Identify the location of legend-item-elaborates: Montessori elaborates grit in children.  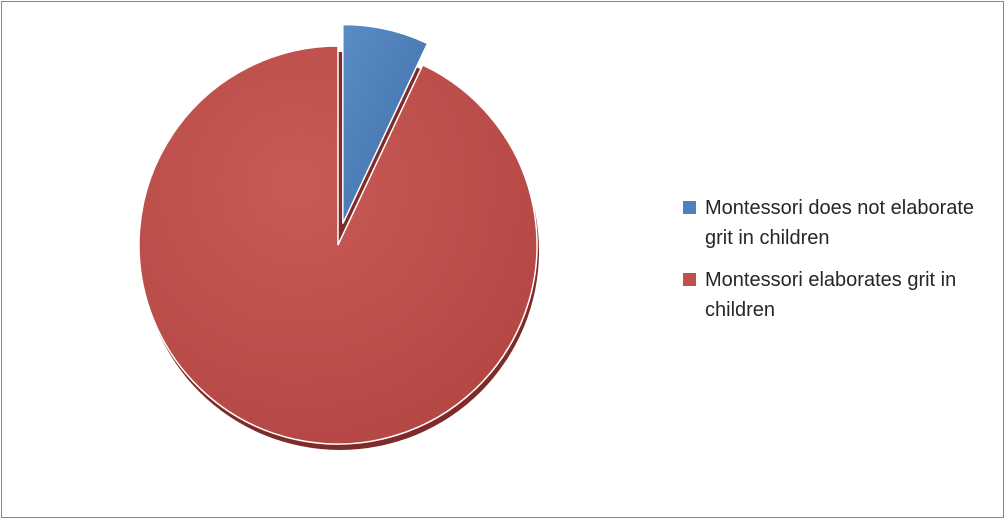
(838, 295).